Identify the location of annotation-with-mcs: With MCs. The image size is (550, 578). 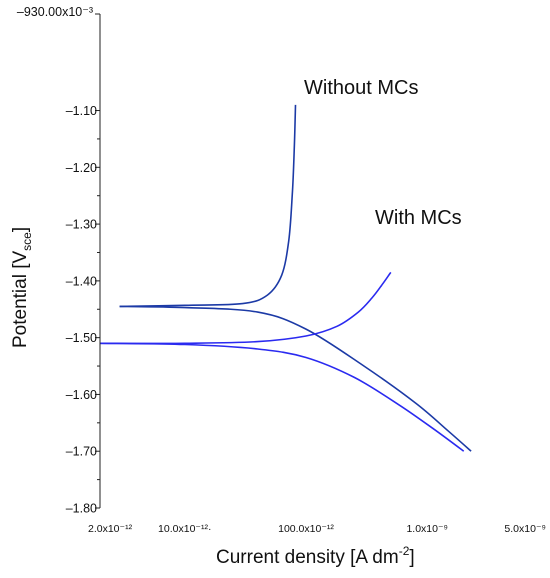
(418, 218).